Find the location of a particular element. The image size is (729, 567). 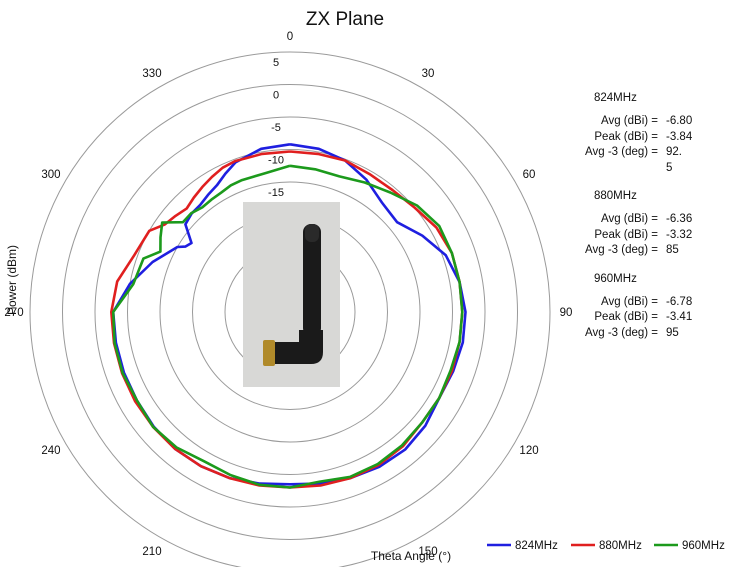

antenna-tip is located at coordinates (312, 233).